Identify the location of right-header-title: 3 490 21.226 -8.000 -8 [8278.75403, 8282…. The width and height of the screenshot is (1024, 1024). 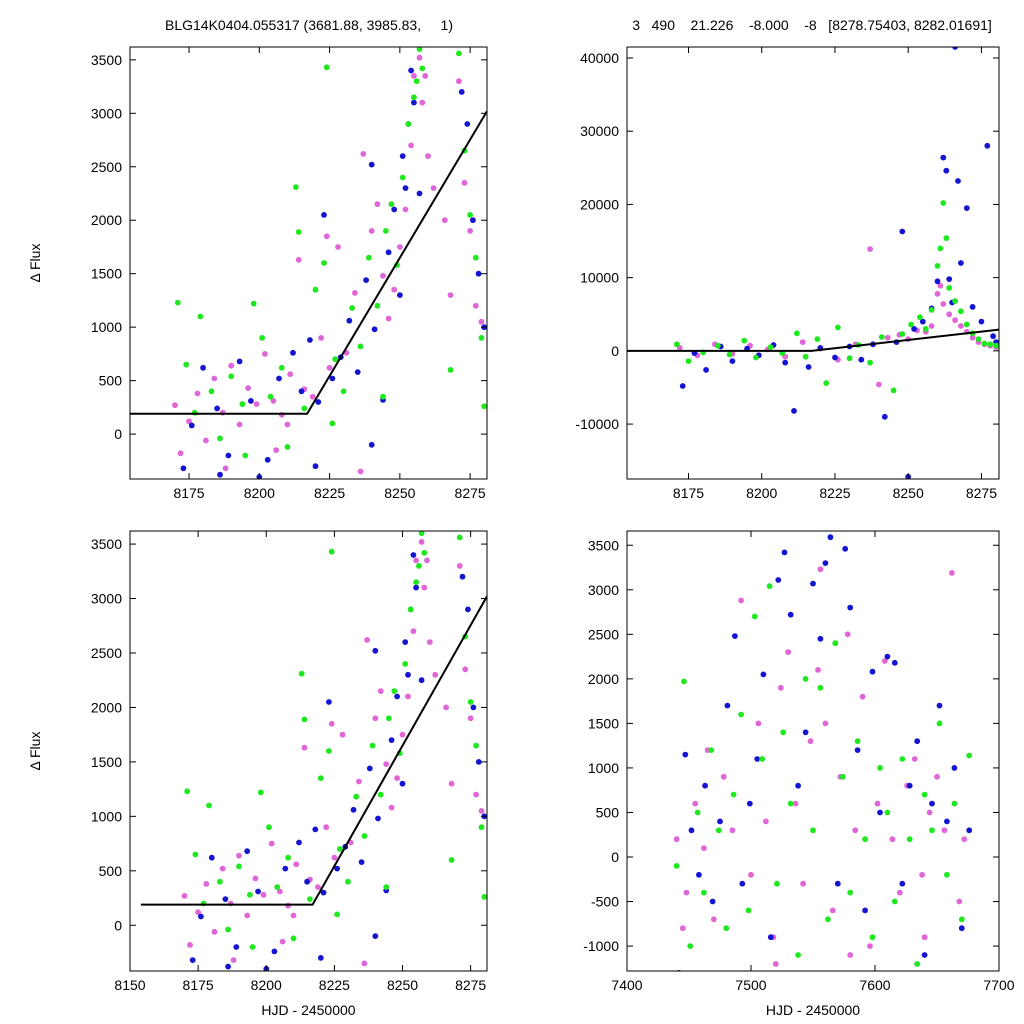
(812, 25).